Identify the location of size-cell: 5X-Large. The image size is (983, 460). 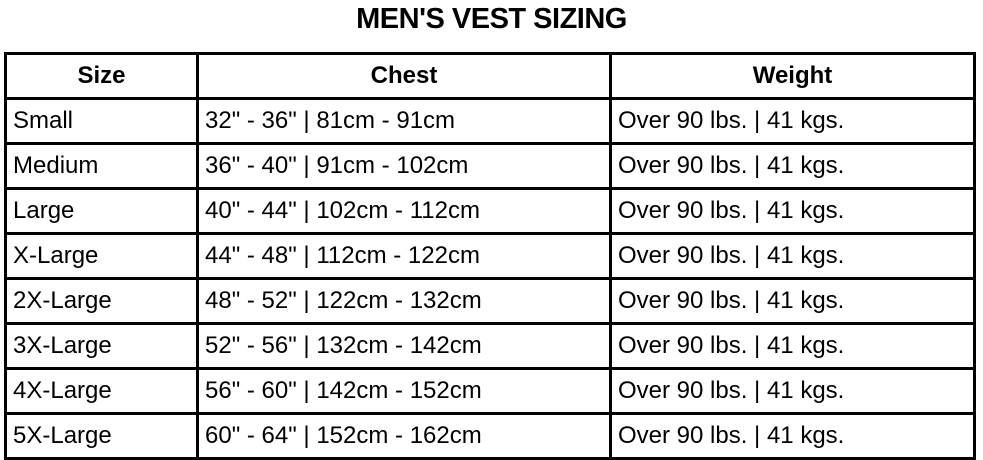
(101, 436).